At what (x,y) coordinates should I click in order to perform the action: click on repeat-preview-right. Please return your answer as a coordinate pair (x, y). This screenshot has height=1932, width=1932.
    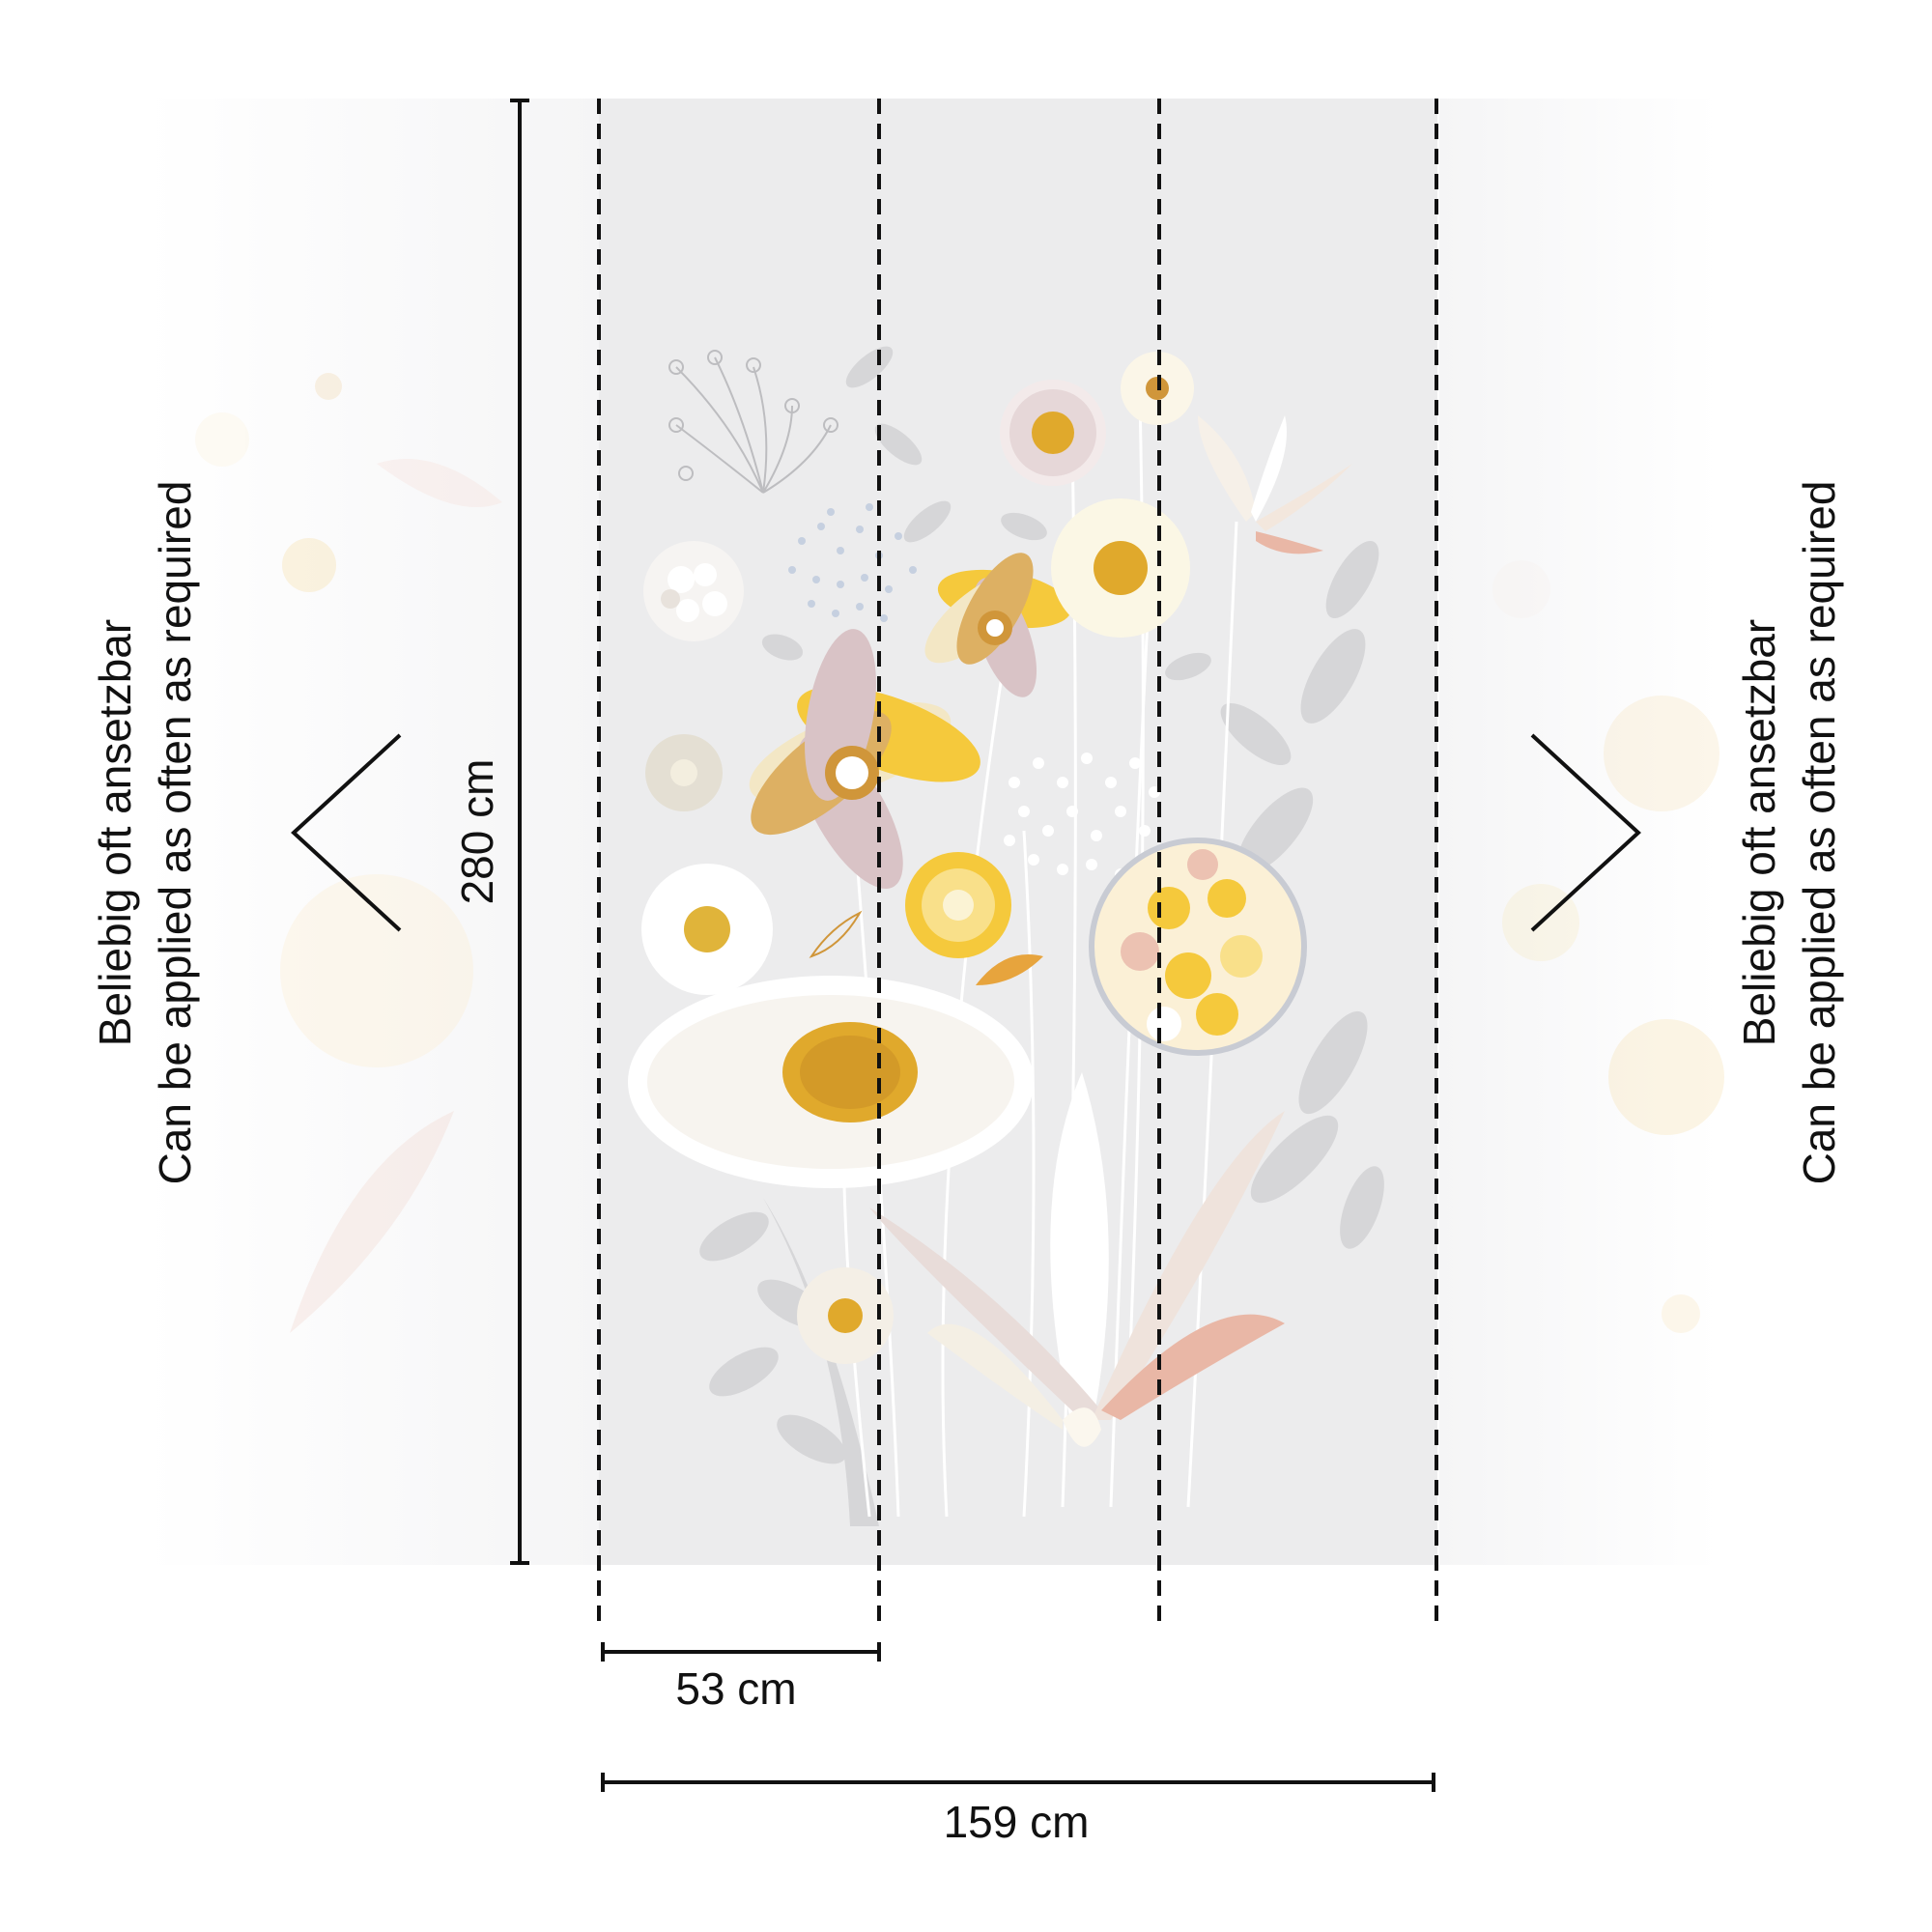
    Looking at the image, I should click on (1579, 832).